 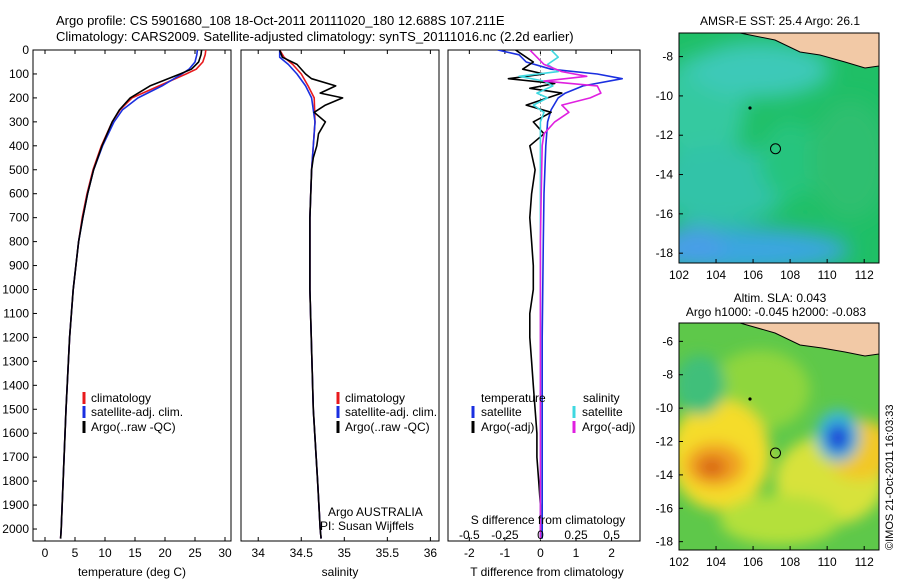 I want to click on depth-tick-label: 1100, so click(x=16, y=313).